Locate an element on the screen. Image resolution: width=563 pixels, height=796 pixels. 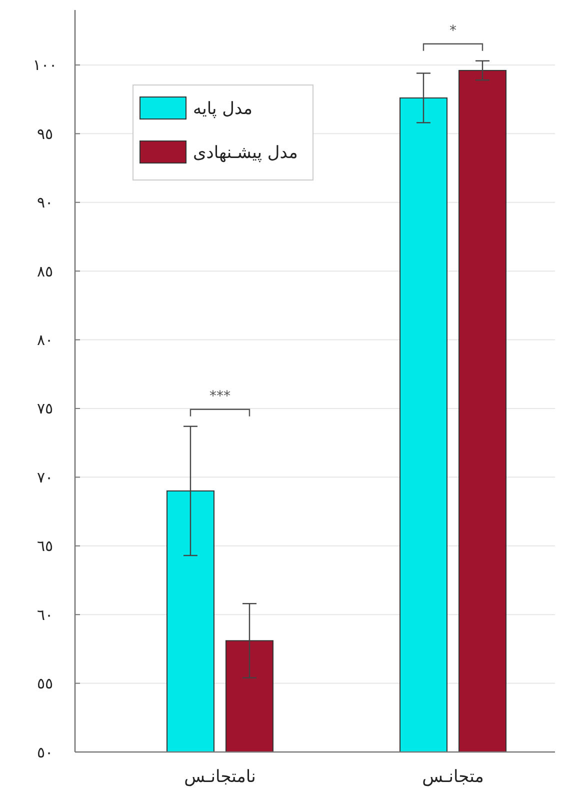
y-tick-label: ١٠٠ is located at coordinates (45, 65).